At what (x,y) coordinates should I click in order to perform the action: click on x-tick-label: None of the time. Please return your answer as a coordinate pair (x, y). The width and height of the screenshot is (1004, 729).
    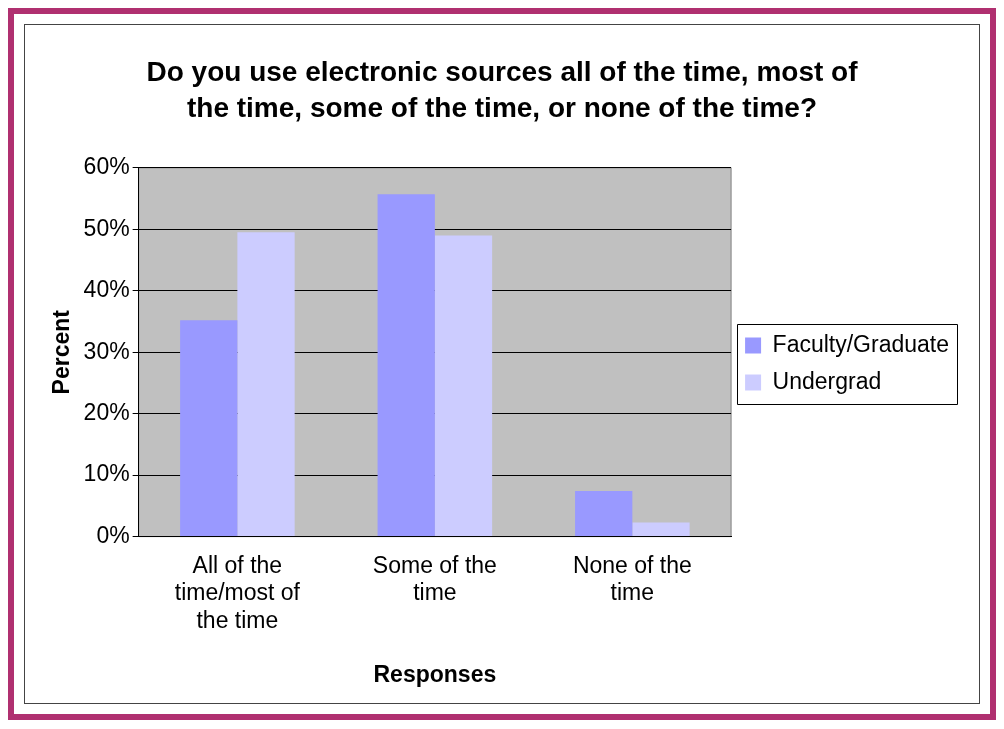
    Looking at the image, I should click on (632, 578).